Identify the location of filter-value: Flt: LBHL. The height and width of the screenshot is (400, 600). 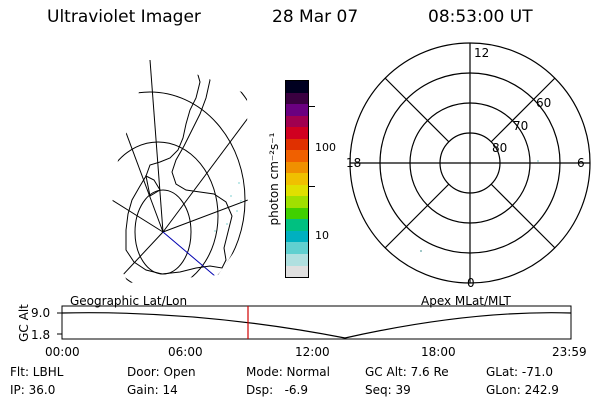
(37, 372).